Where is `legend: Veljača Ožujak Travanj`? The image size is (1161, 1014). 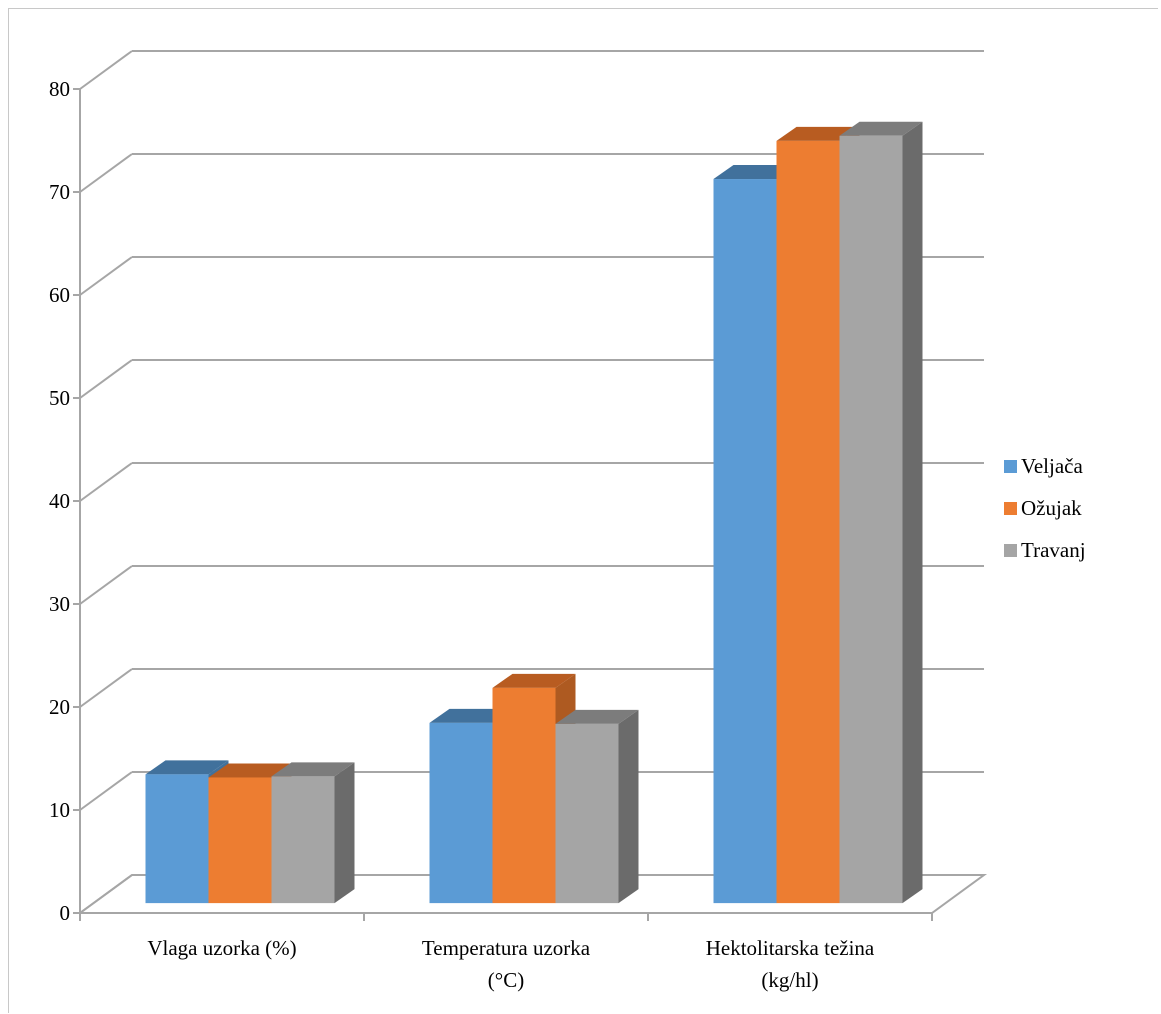
legend: Veljača Ožujak Travanj is located at coordinates (1045, 508).